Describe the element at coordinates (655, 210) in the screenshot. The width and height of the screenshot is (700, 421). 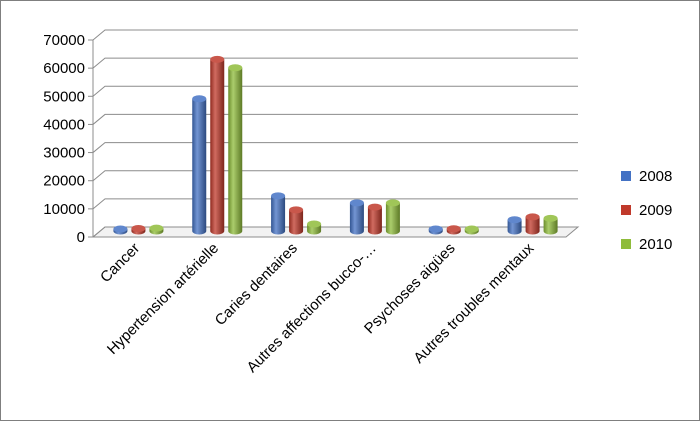
I see `legend-label-2009: 2009` at that location.